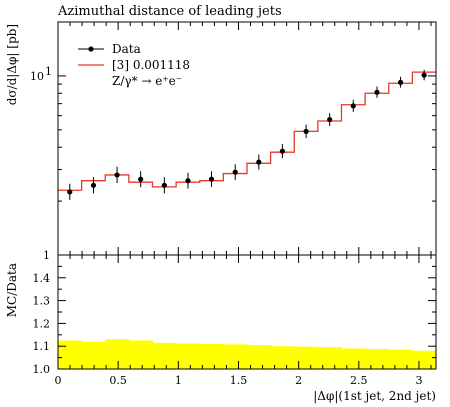 This screenshot has width=450, height=407. I want to click on y-tick-label: 10, so click(37, 76).